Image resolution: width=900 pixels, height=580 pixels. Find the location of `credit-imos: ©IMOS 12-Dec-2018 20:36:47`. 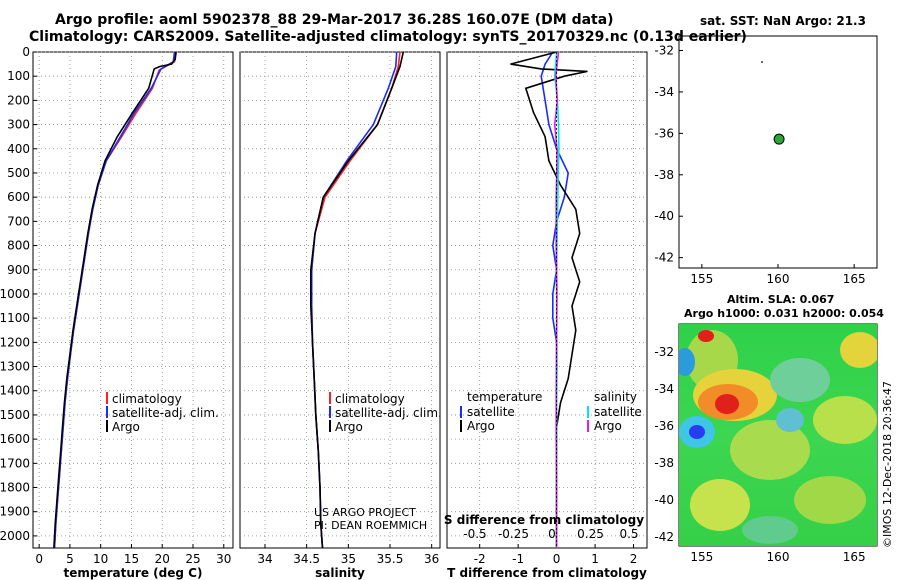

credit-imos: ©IMOS 12-Dec-2018 20:36:47 is located at coordinates (887, 464).